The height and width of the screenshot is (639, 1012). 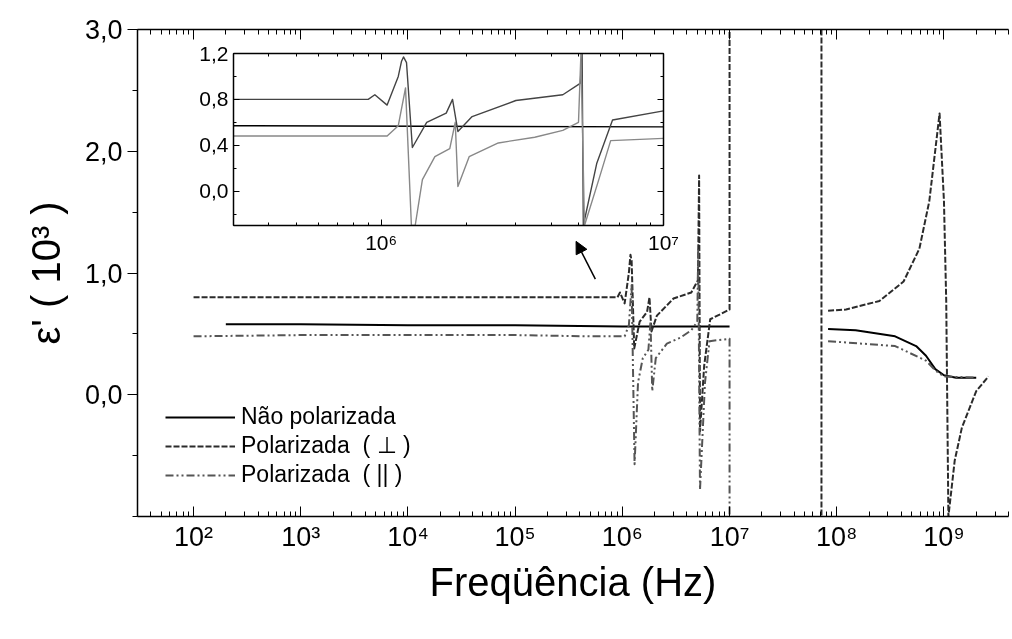 What do you see at coordinates (103, 30) in the screenshot?
I see `y-tick-label: 3,0` at bounding box center [103, 30].